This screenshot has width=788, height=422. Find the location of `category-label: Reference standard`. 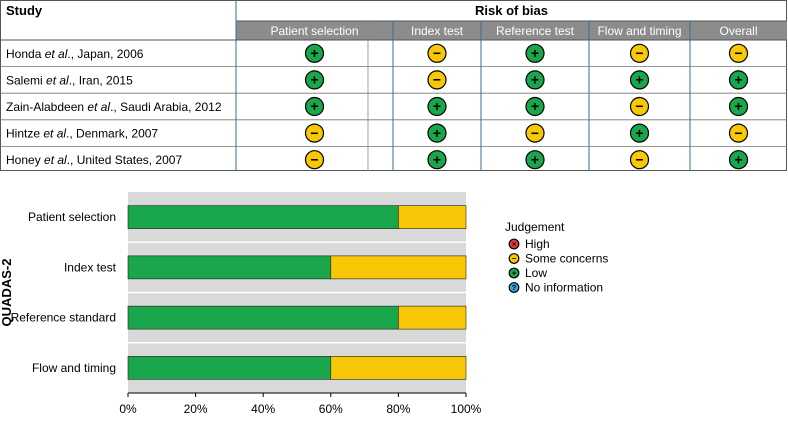

category-label: Reference standard is located at coordinates (63, 318).